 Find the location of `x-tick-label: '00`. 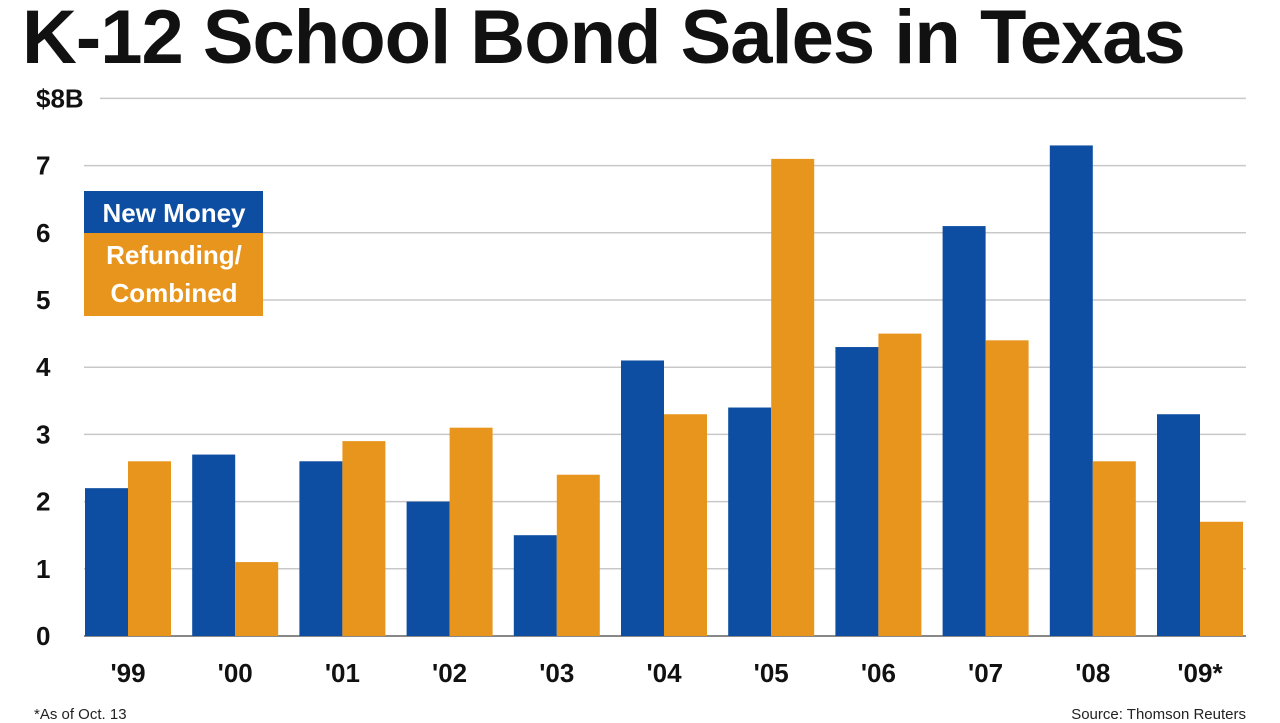

x-tick-label: '00 is located at coordinates (235, 673).